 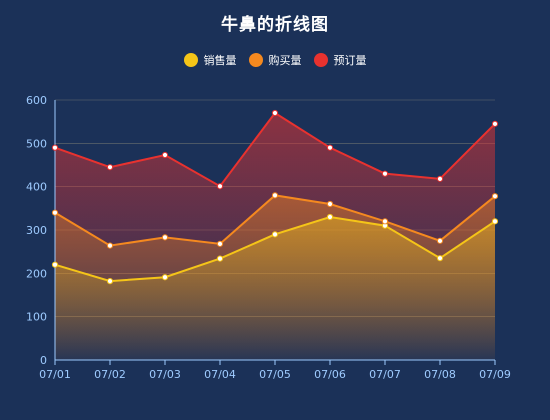 I want to click on y-tick-label: 600, so click(x=36, y=100).